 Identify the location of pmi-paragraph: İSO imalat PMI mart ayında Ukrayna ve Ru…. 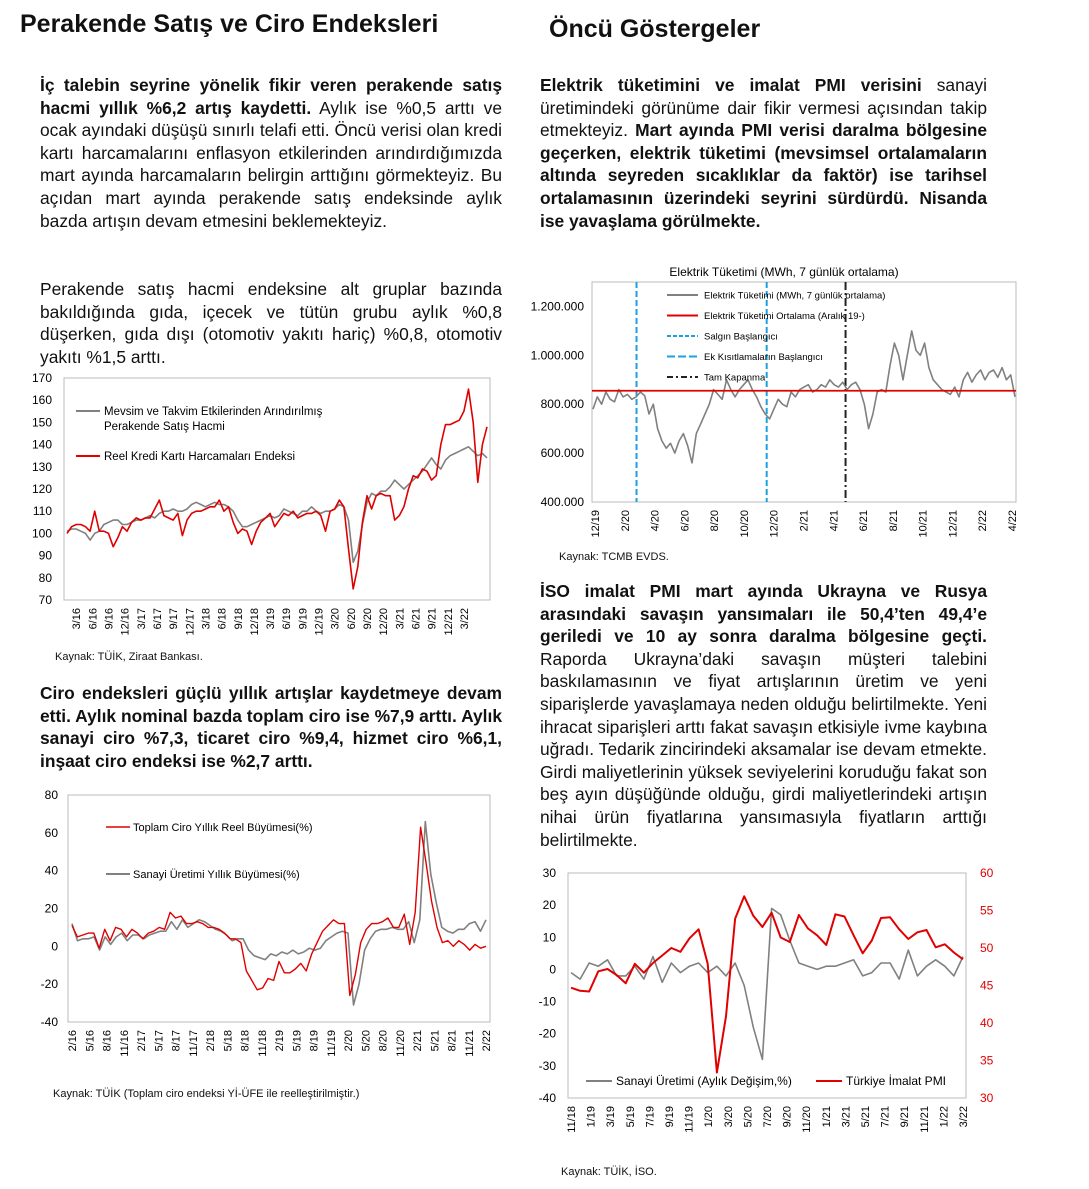
(763, 715).